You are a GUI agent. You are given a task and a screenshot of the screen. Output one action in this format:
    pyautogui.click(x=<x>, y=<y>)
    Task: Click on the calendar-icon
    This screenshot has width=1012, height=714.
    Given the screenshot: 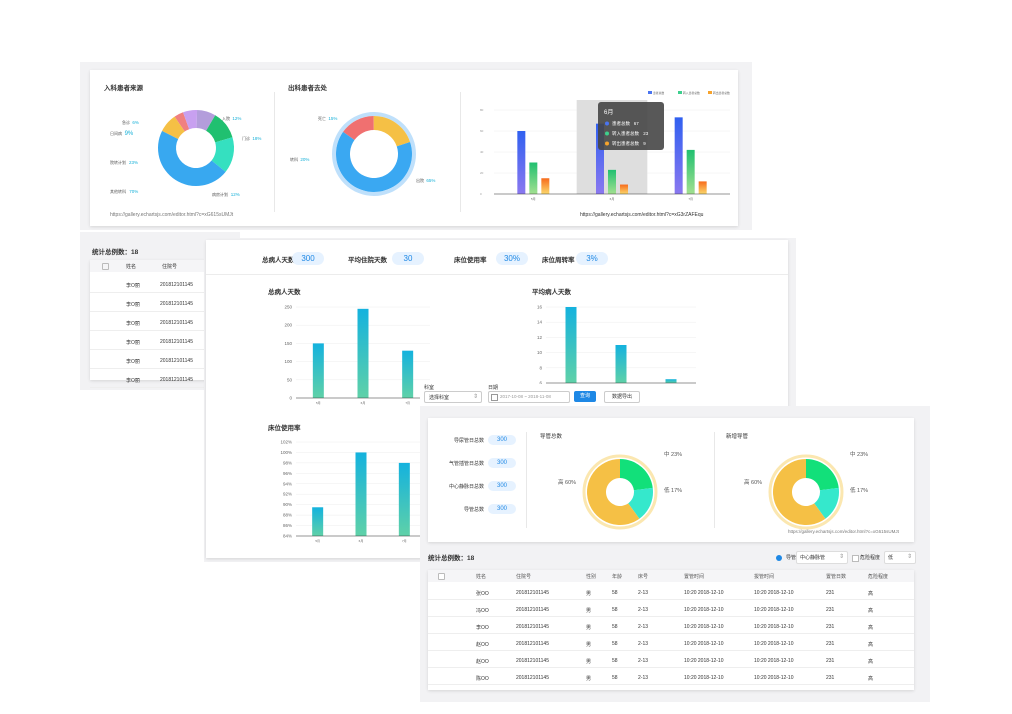 What is the action you would take?
    pyautogui.click(x=494, y=397)
    